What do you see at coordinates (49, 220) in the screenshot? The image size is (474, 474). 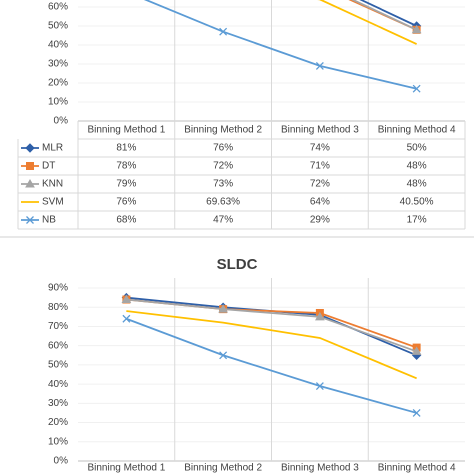 I see `legend-label: NB` at bounding box center [49, 220].